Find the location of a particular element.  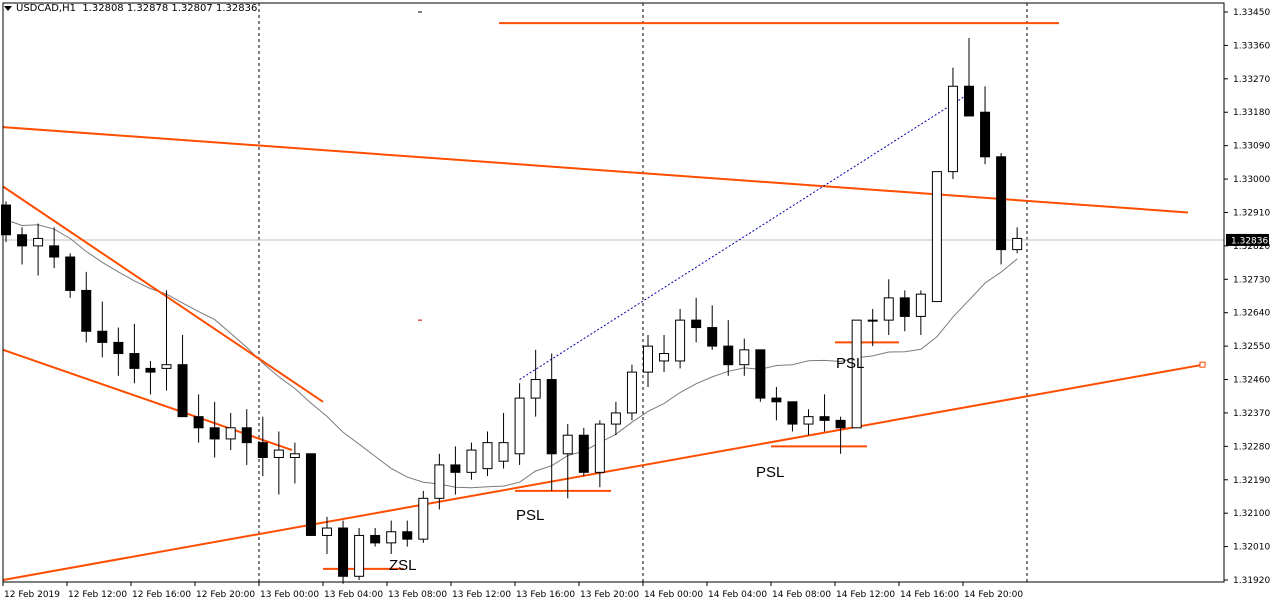

y-tick-label: 1.31920 is located at coordinates (1251, 581).